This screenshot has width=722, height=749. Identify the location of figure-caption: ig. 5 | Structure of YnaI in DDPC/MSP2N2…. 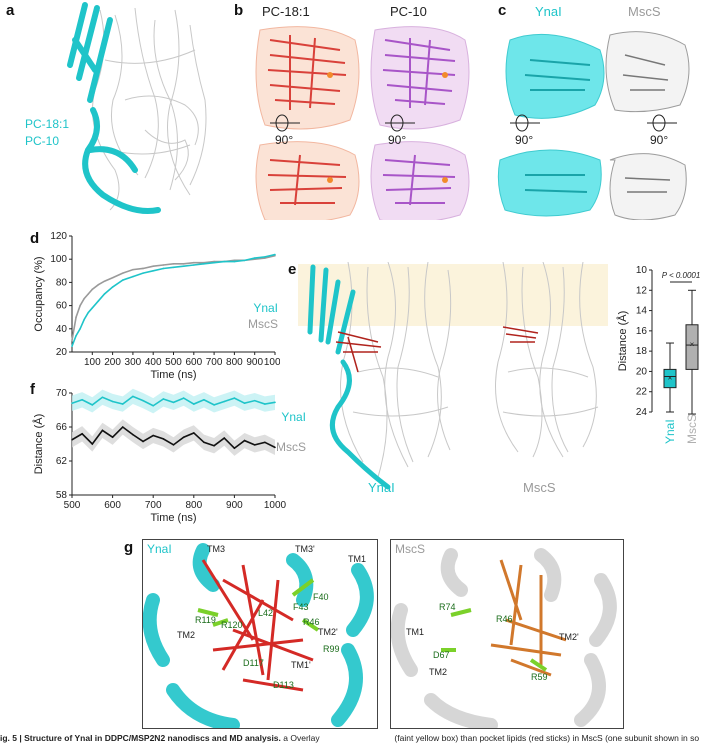
(361, 738).